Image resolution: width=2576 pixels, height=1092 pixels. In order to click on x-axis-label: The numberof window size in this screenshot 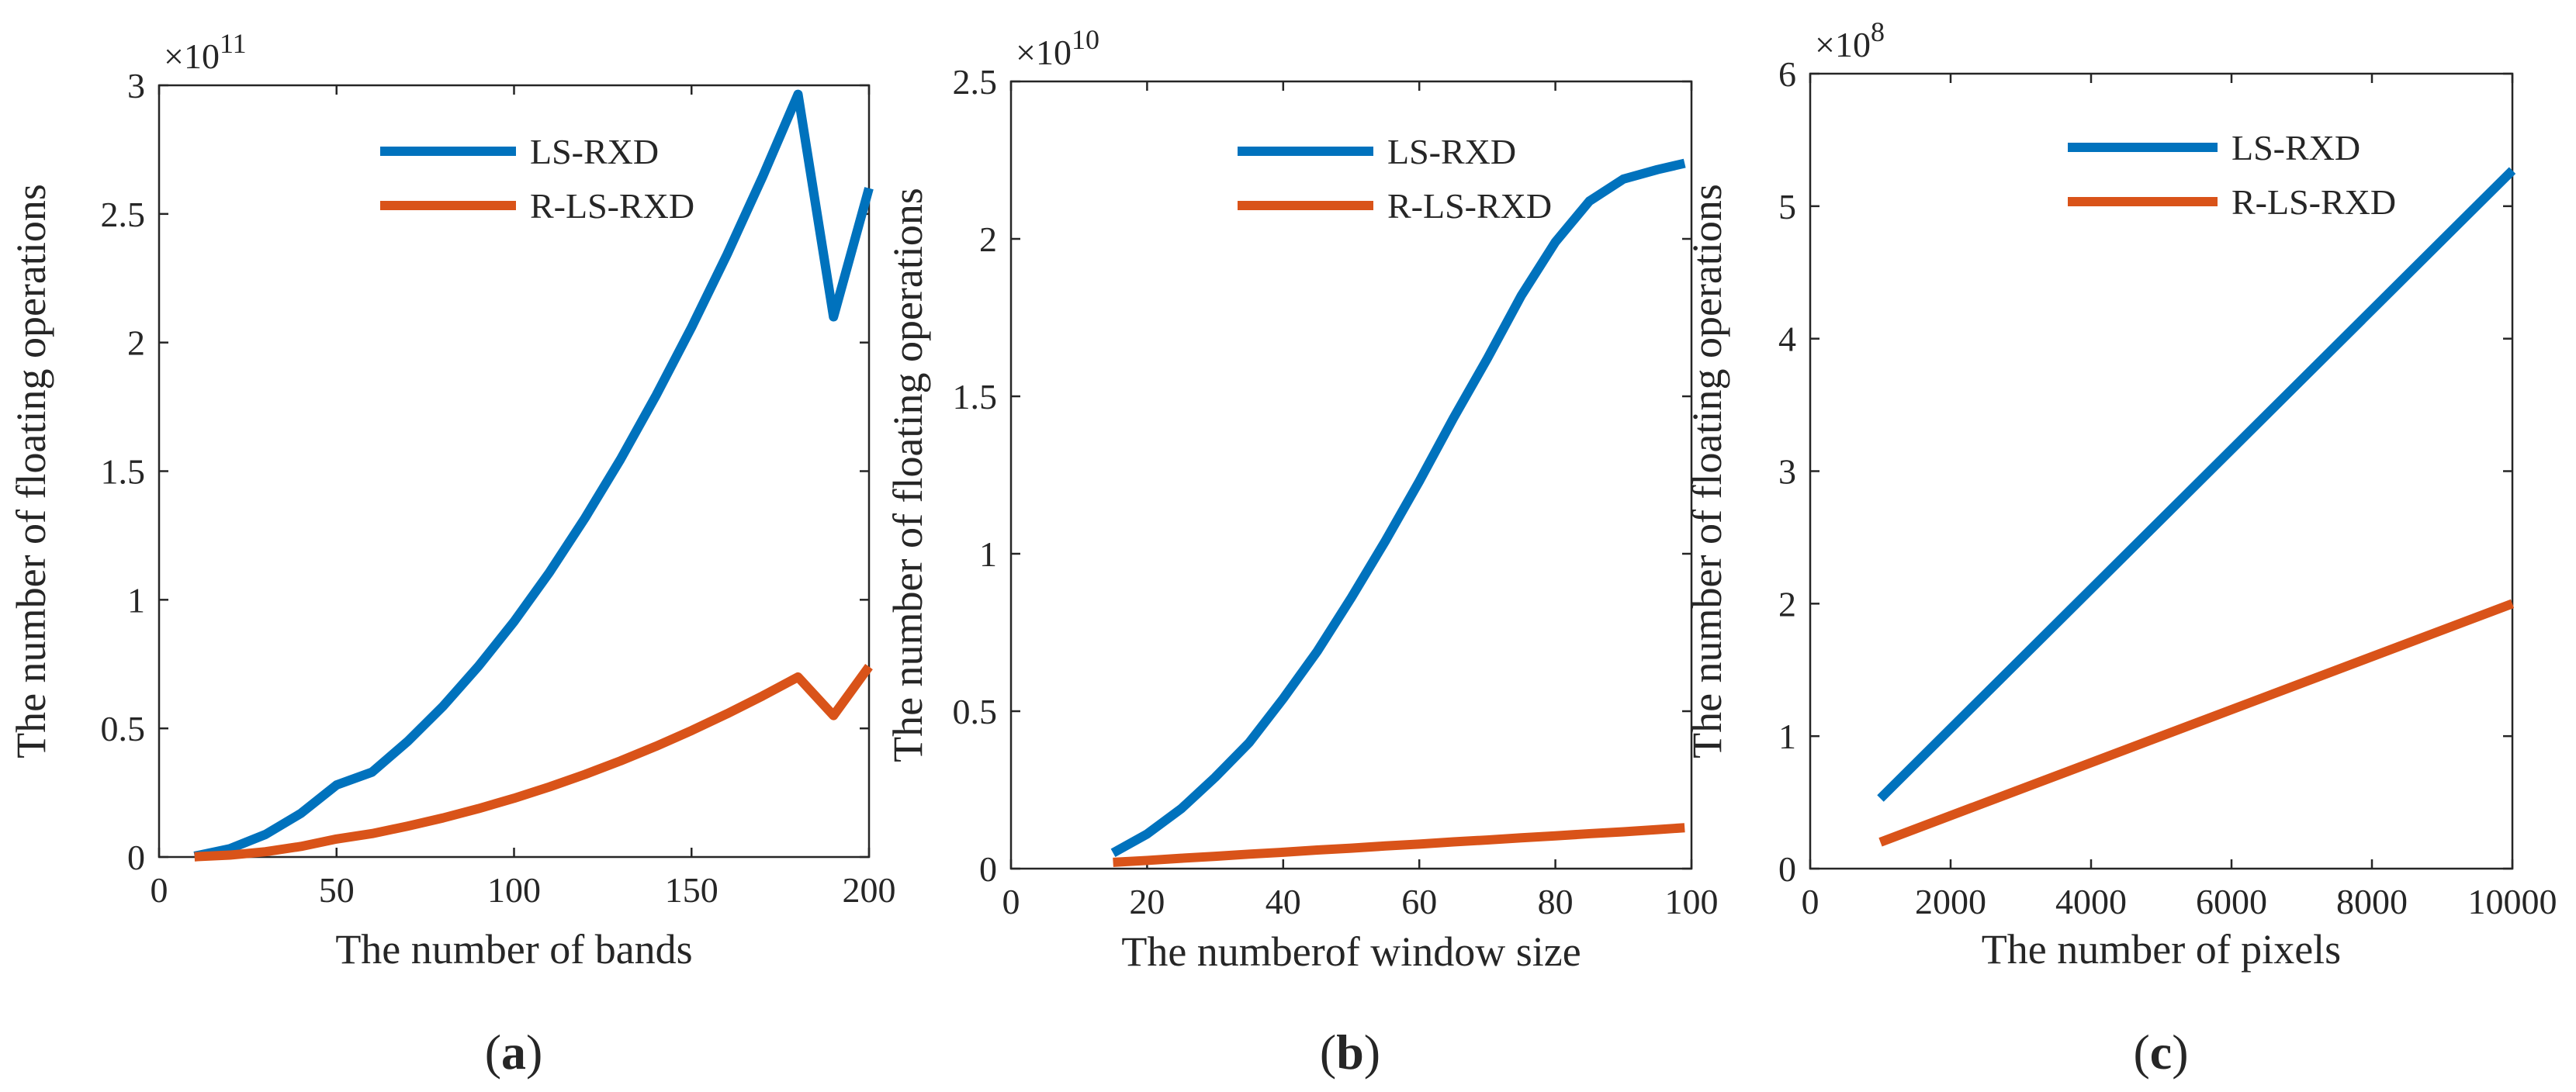, I will do `click(1351, 951)`.